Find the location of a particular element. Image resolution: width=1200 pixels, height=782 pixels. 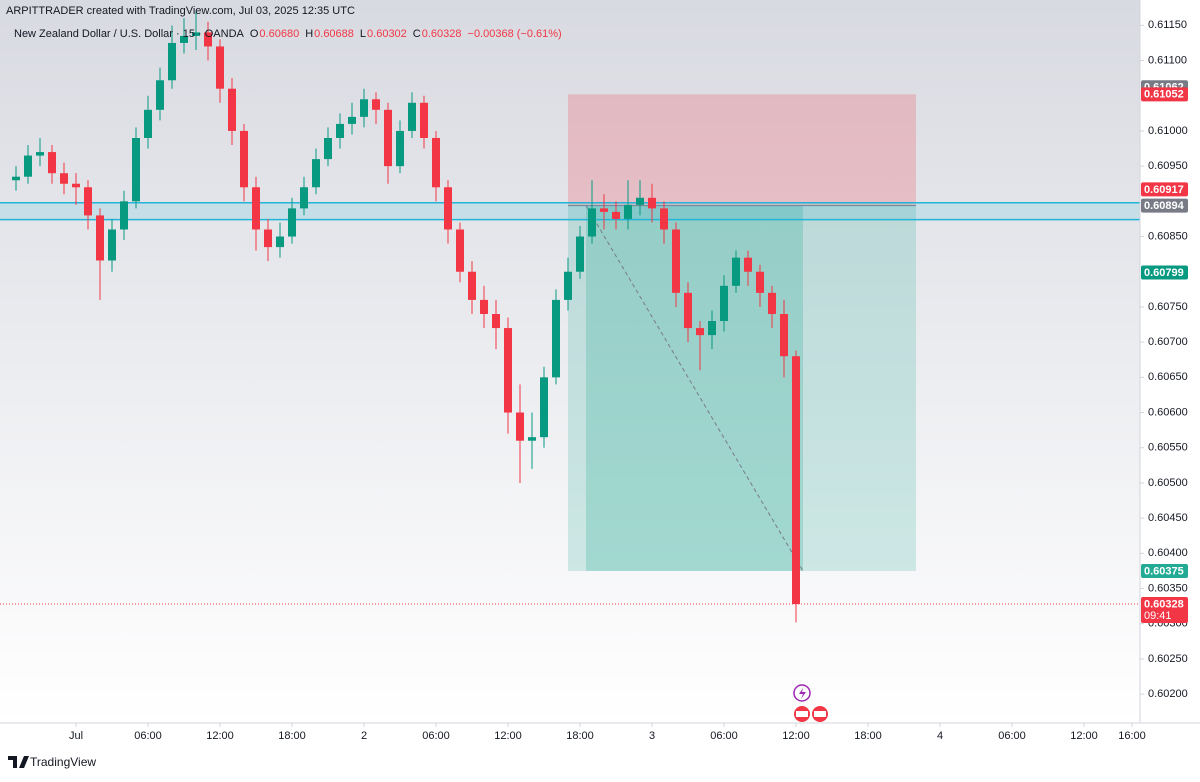

x-tick-label: 2 is located at coordinates (364, 736).